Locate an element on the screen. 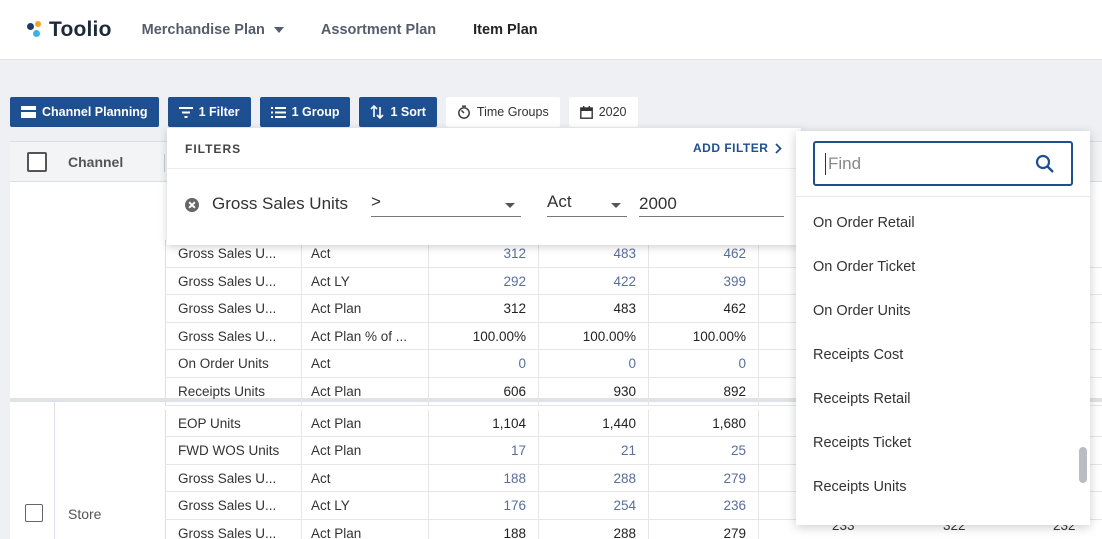 Image resolution: width=1102 pixels, height=539 pixels. value-cell: 462 is located at coordinates (734, 309).